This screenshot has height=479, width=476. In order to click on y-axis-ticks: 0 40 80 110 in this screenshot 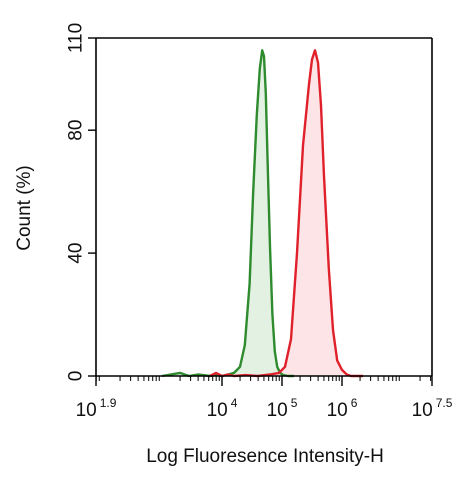, I will do `click(81, 202)`.